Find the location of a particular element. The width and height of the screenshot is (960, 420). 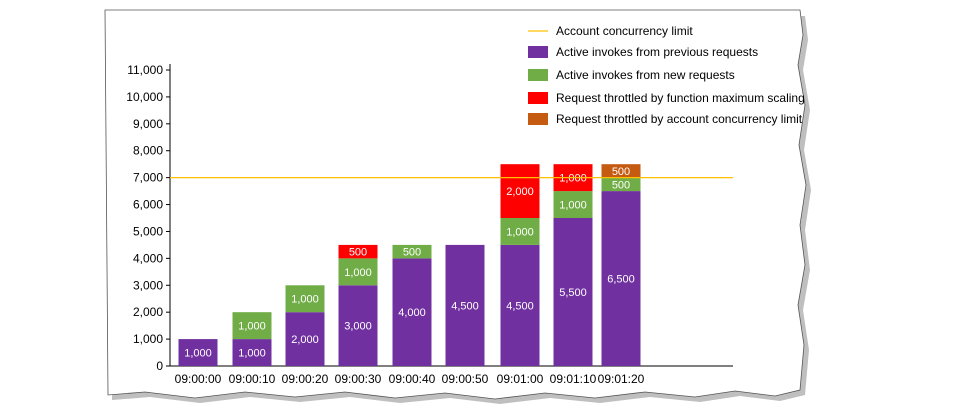

legend-label: Active invokes from previous requests is located at coordinates (657, 52).